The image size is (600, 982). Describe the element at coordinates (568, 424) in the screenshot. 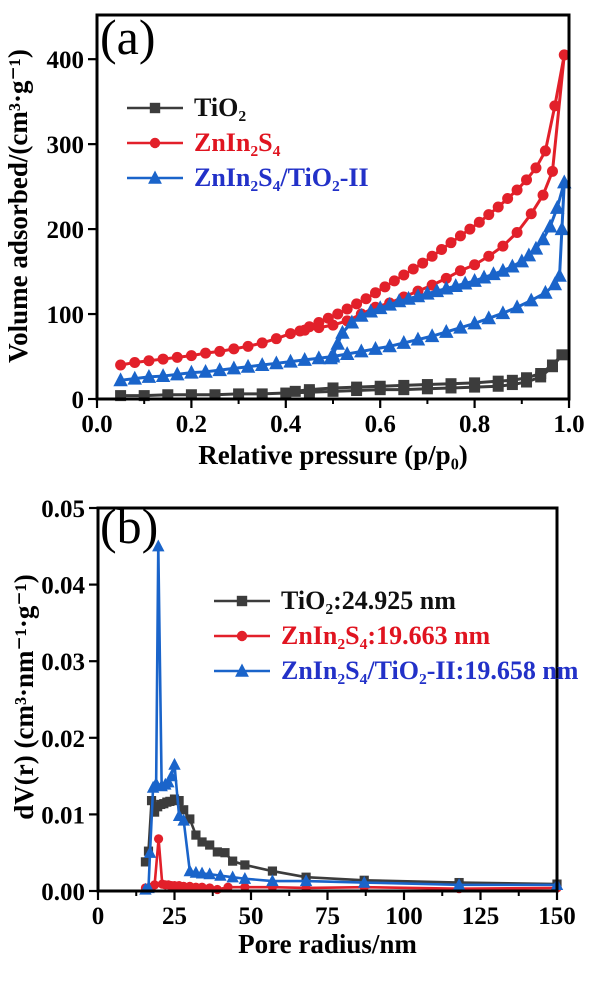

I see `x-tick-label: 1.0` at that location.